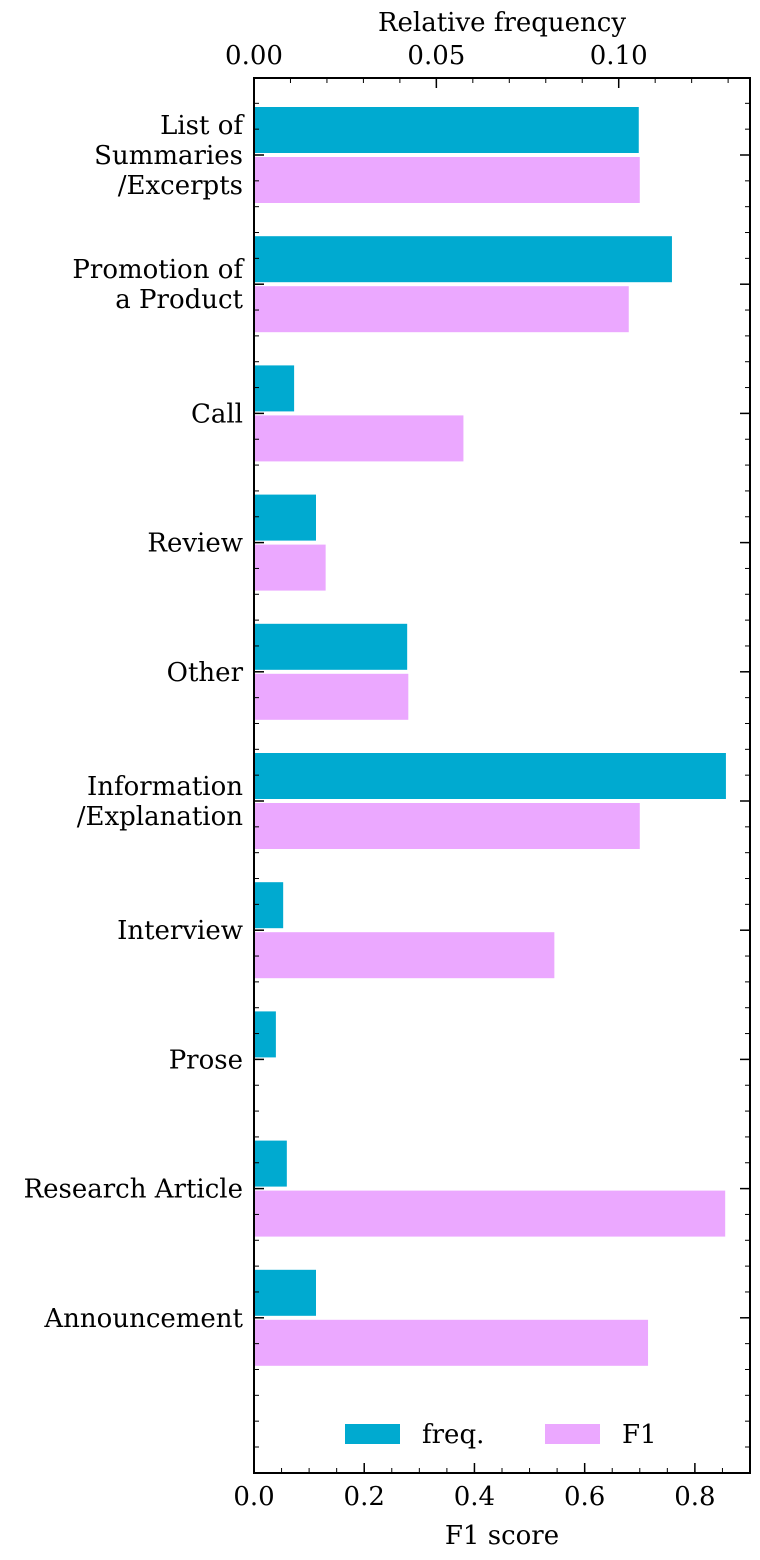 This screenshot has height=1560, width=760. Describe the element at coordinates (254, 56) in the screenshot. I see `xtick-label-top: 0.00` at that location.